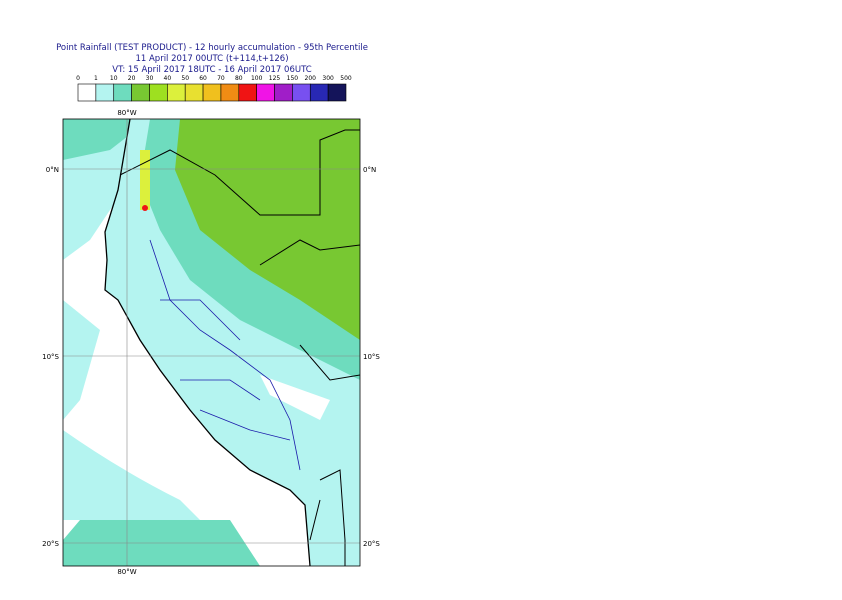  I want to click on legend-label: 70, so click(221, 78).